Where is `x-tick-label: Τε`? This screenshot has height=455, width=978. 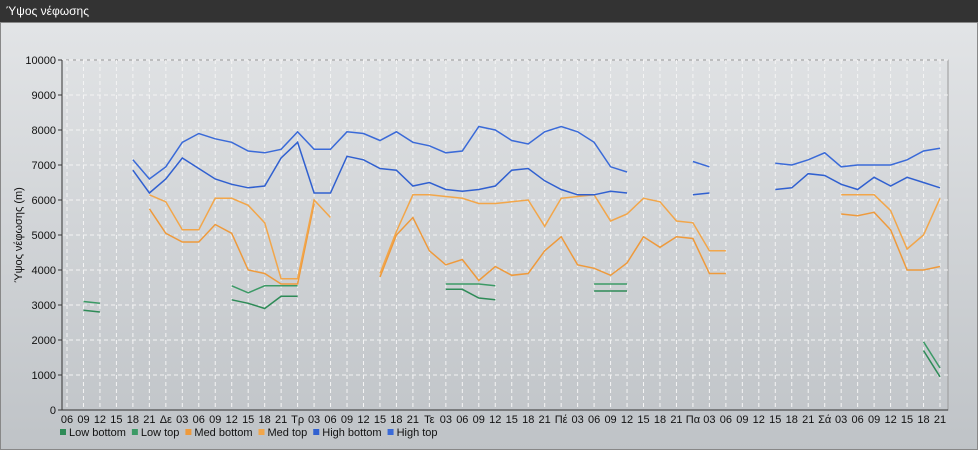 x-tick-label: Τε is located at coordinates (429, 420).